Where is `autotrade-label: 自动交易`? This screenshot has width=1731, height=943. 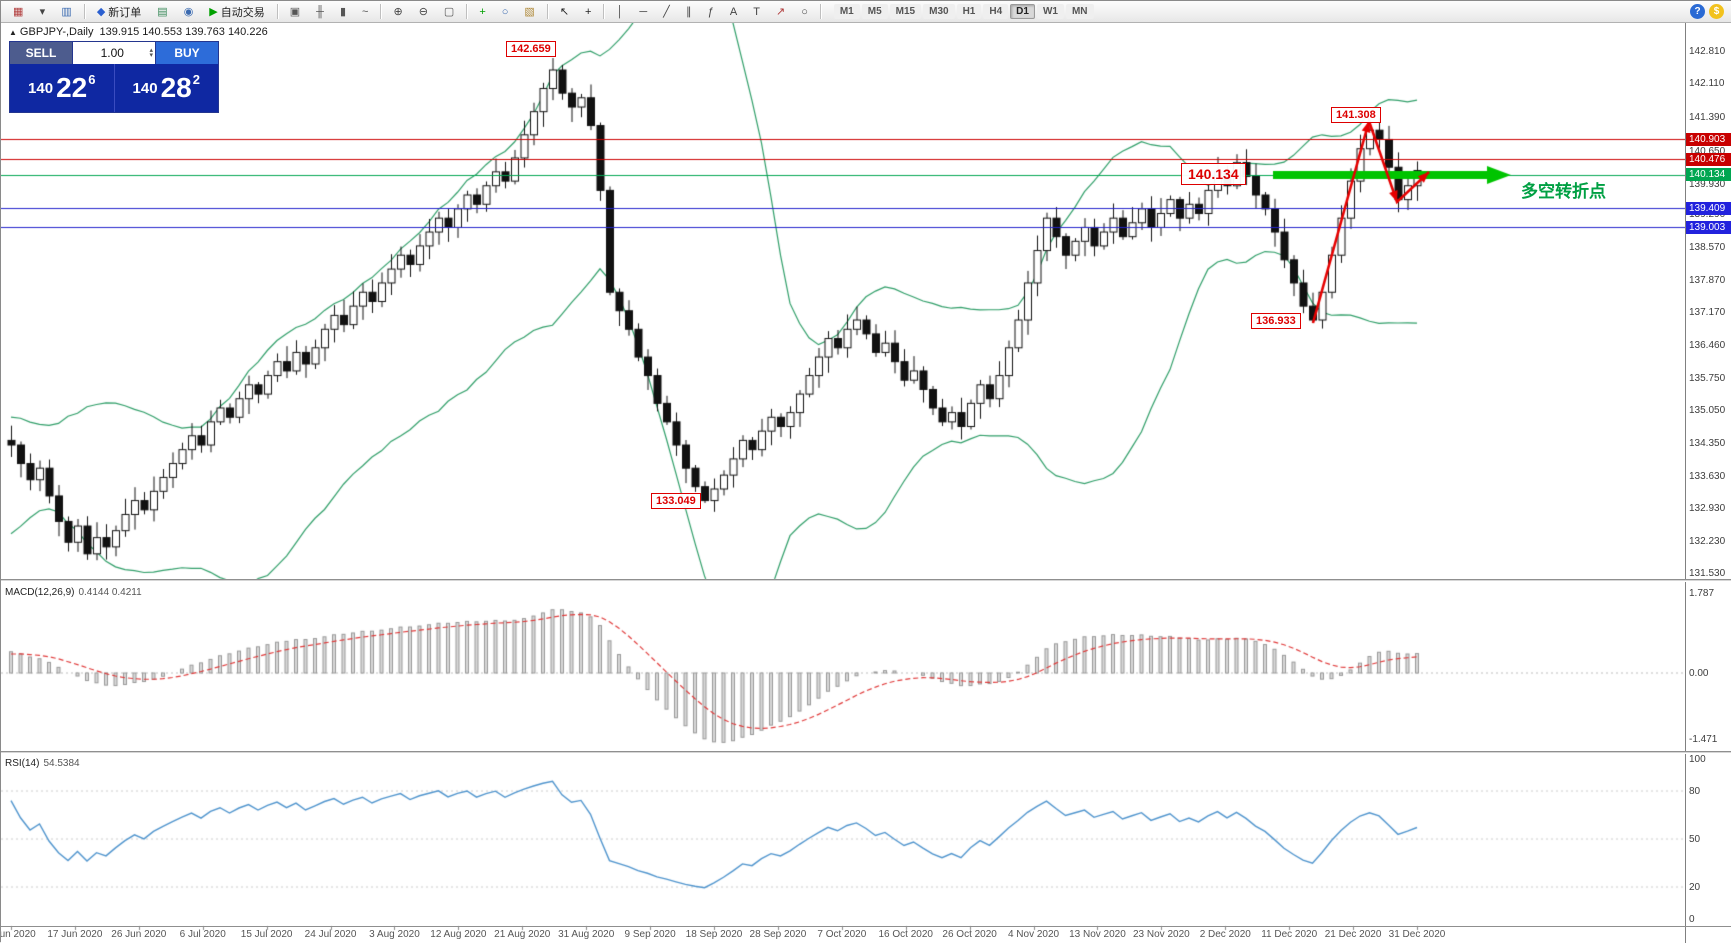 autotrade-label: 自动交易 is located at coordinates (242, 12).